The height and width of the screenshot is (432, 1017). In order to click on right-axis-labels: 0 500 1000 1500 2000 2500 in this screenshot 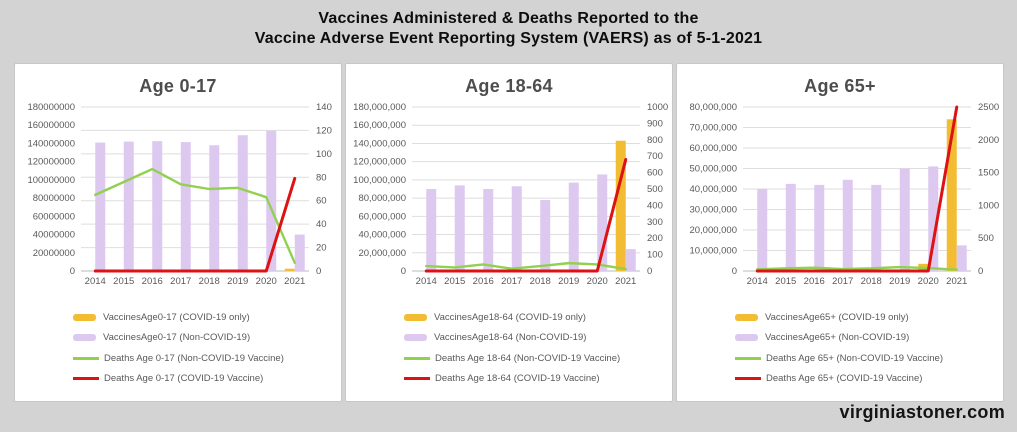, I will do `click(988, 189)`.